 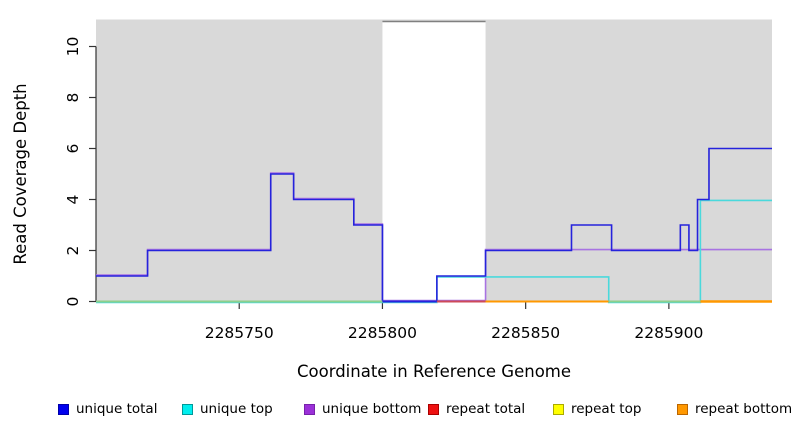 What do you see at coordinates (117, 409) in the screenshot?
I see `legend-label: unique total` at bounding box center [117, 409].